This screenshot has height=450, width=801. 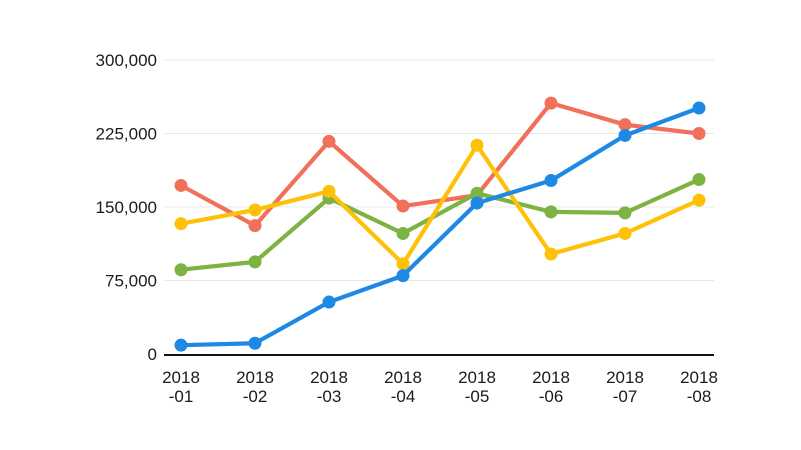 What do you see at coordinates (126, 134) in the screenshot?
I see `y-axis-tick-label: 225,000` at bounding box center [126, 134].